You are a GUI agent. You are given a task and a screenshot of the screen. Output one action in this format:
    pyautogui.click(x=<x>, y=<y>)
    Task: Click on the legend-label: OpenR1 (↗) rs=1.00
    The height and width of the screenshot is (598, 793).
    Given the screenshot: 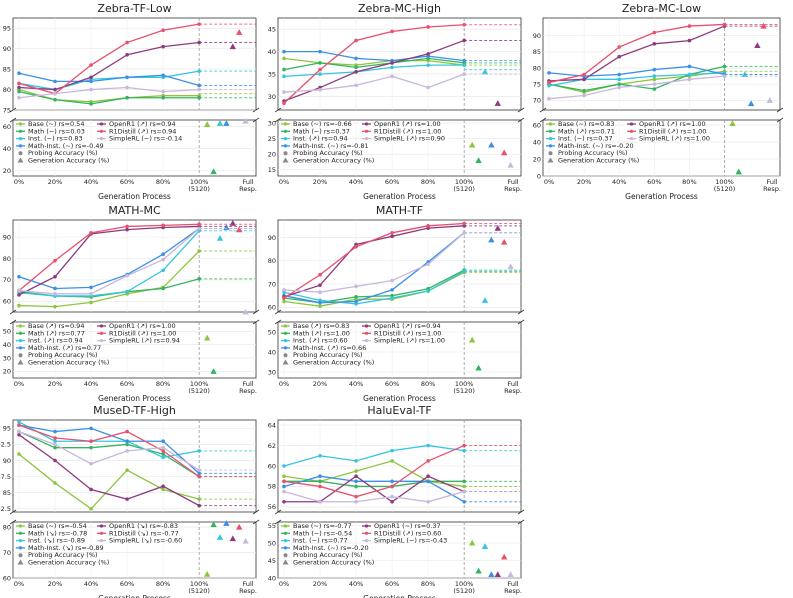 What is the action you would take?
    pyautogui.click(x=407, y=124)
    